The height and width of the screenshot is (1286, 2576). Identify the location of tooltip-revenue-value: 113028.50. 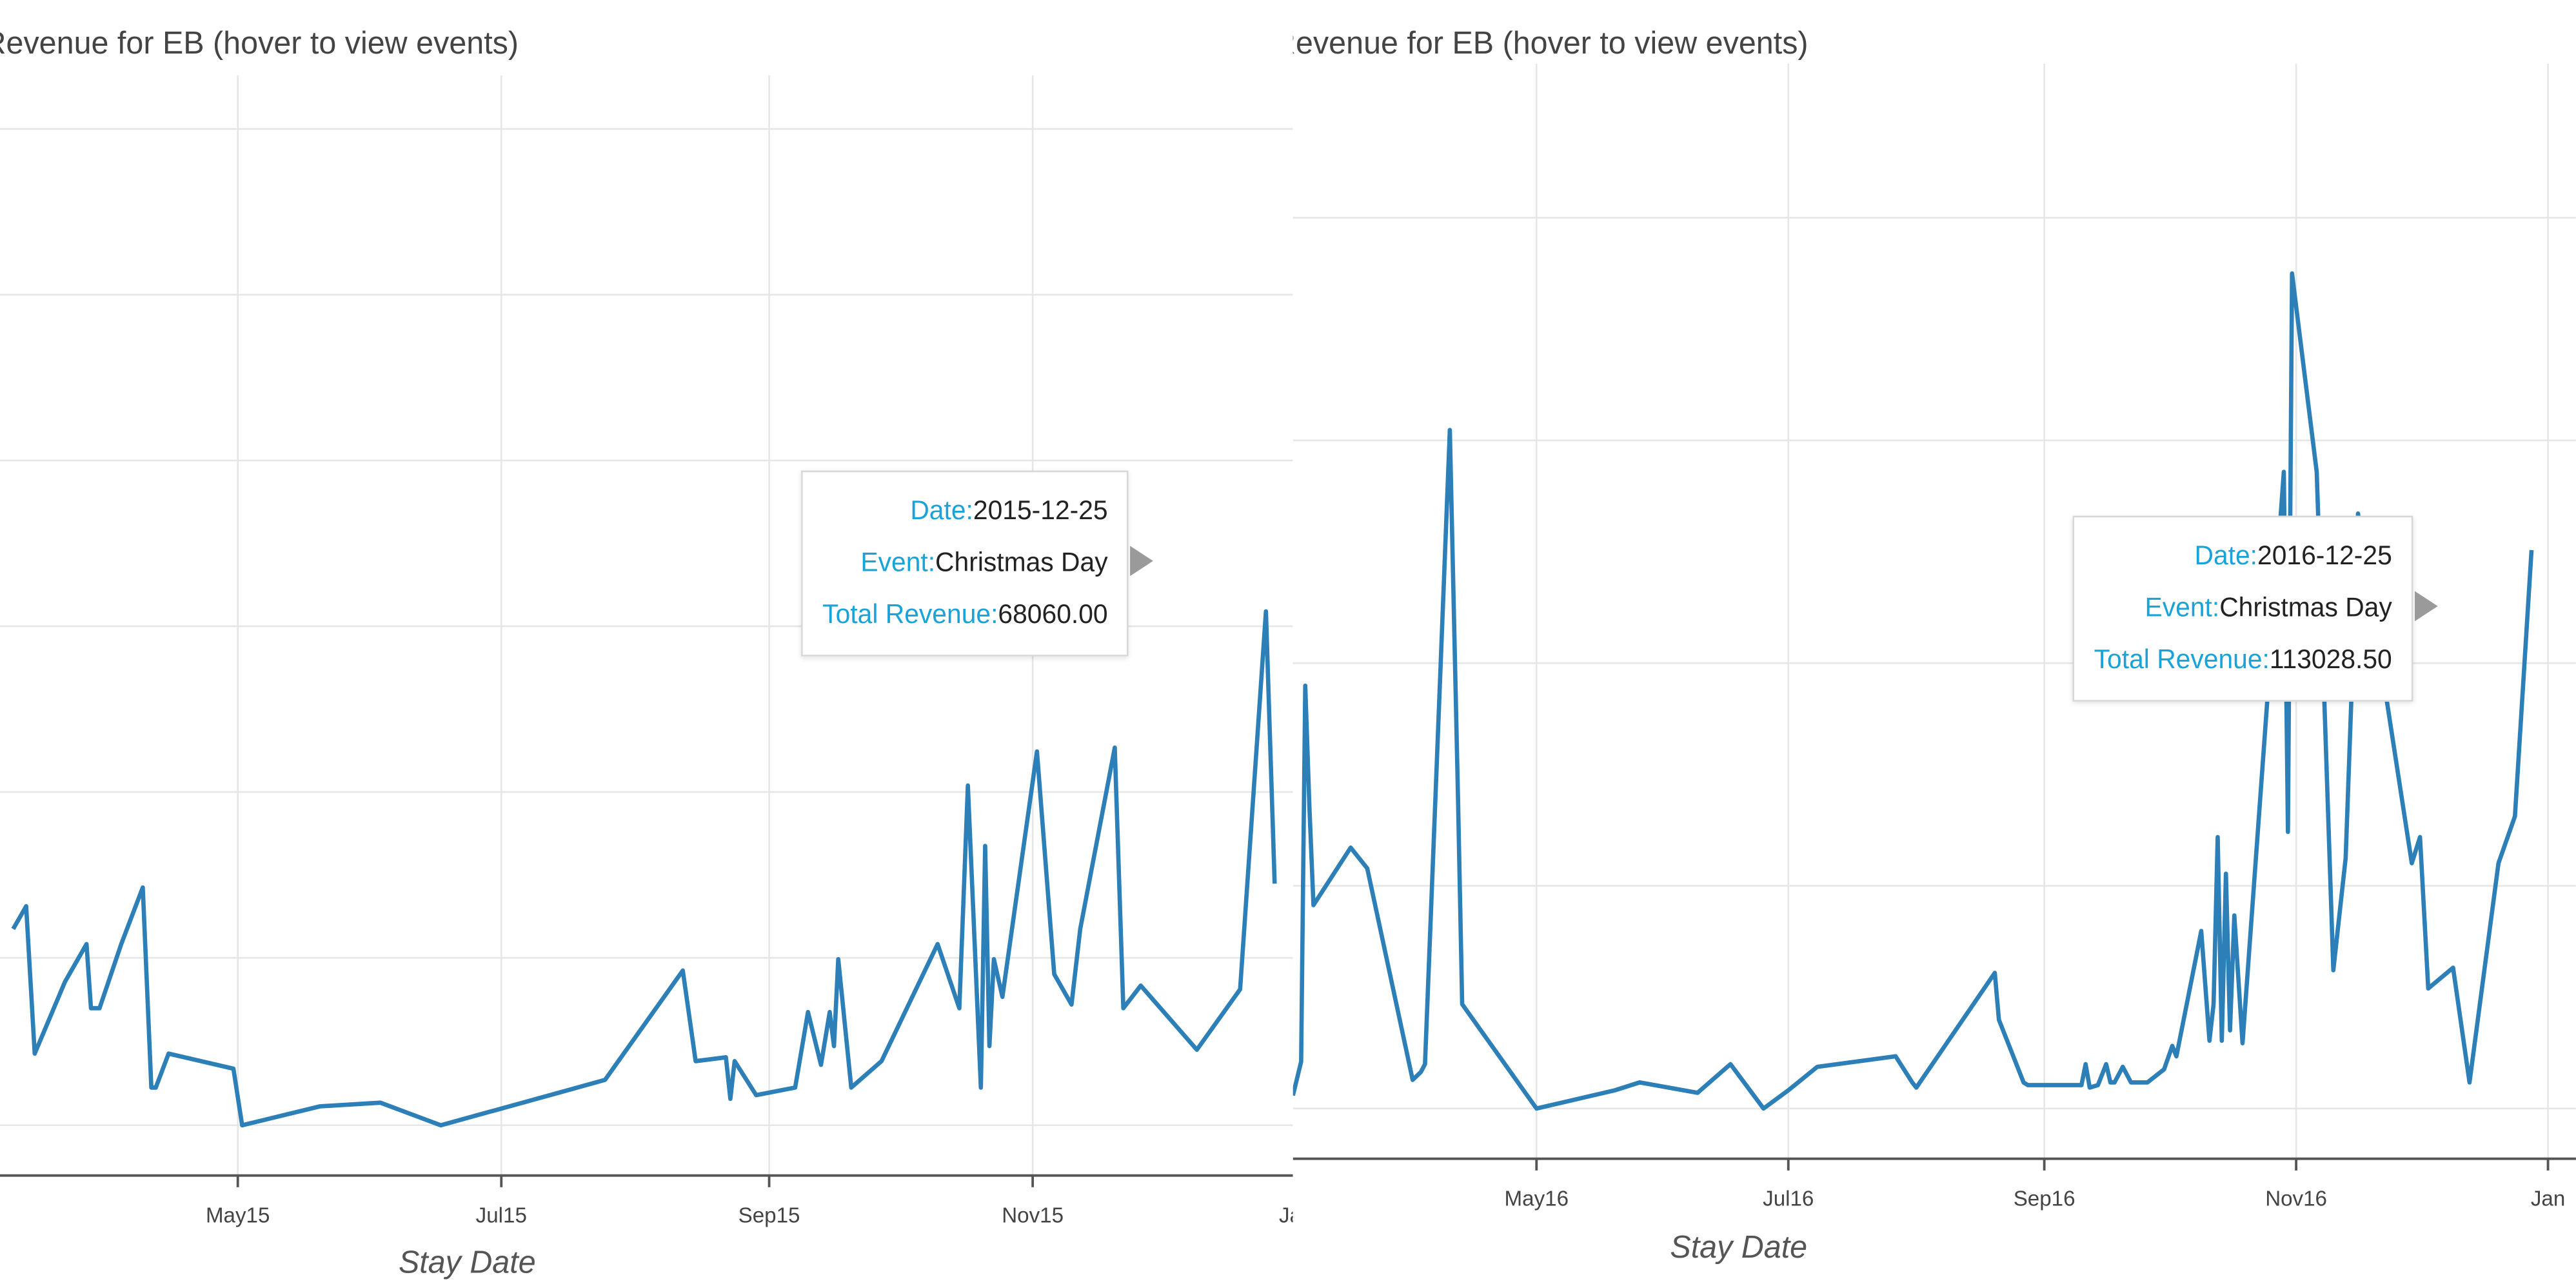
(2330, 660).